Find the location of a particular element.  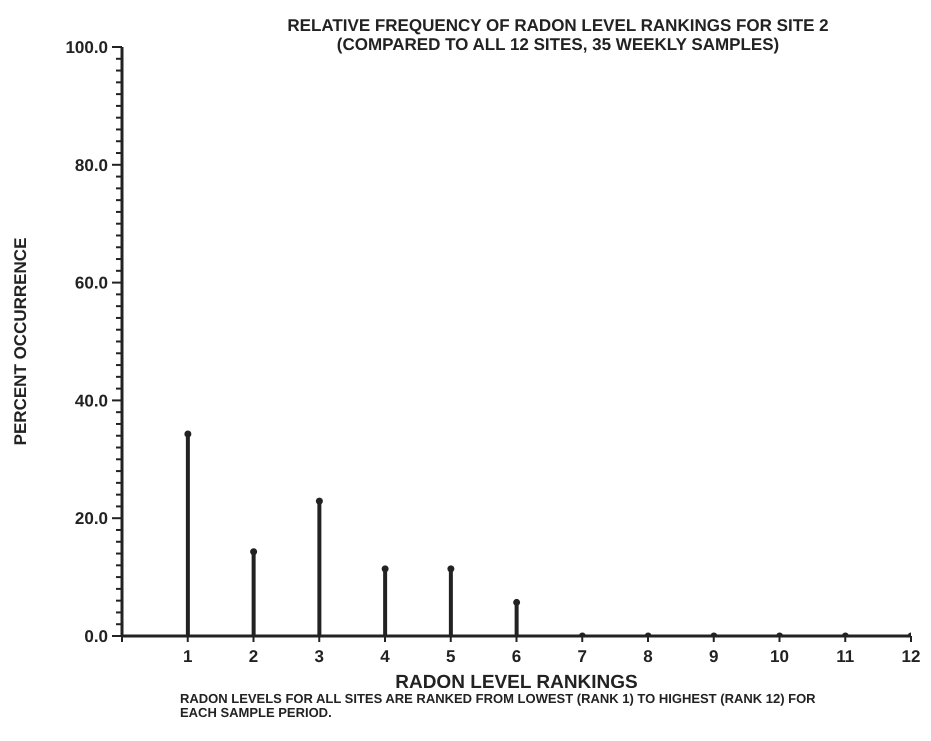

y-tick-label: 20.0 is located at coordinates (91, 518).